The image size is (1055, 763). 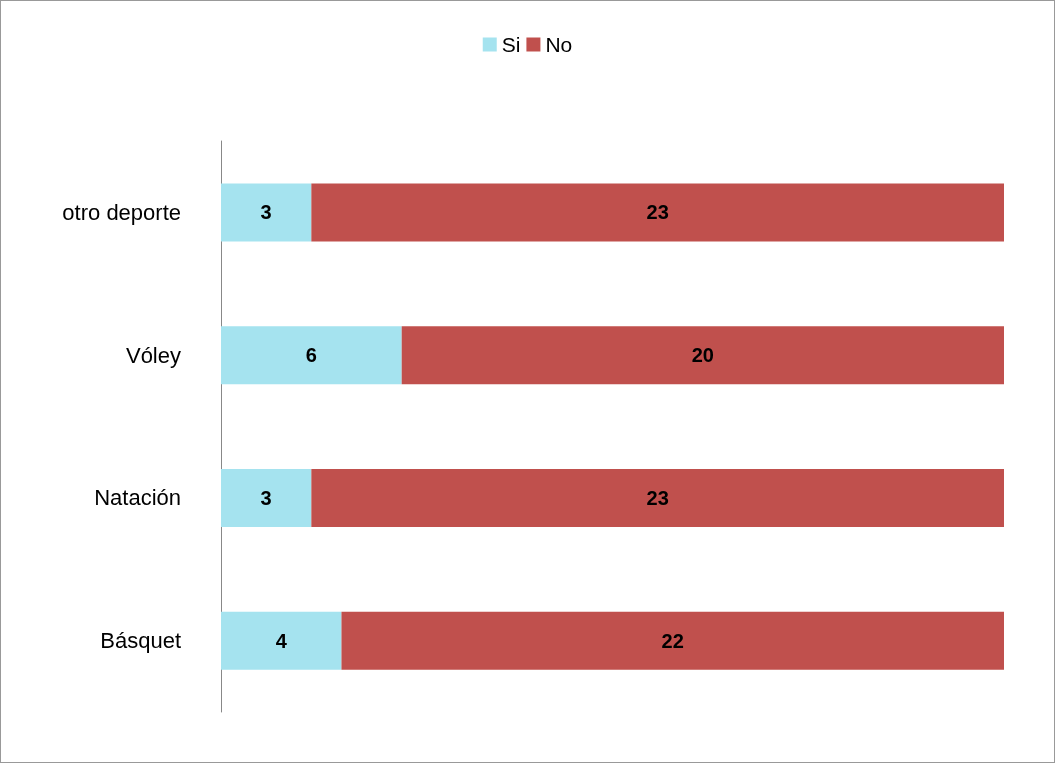 I want to click on y-tick-label: Vóley, so click(x=153, y=355).